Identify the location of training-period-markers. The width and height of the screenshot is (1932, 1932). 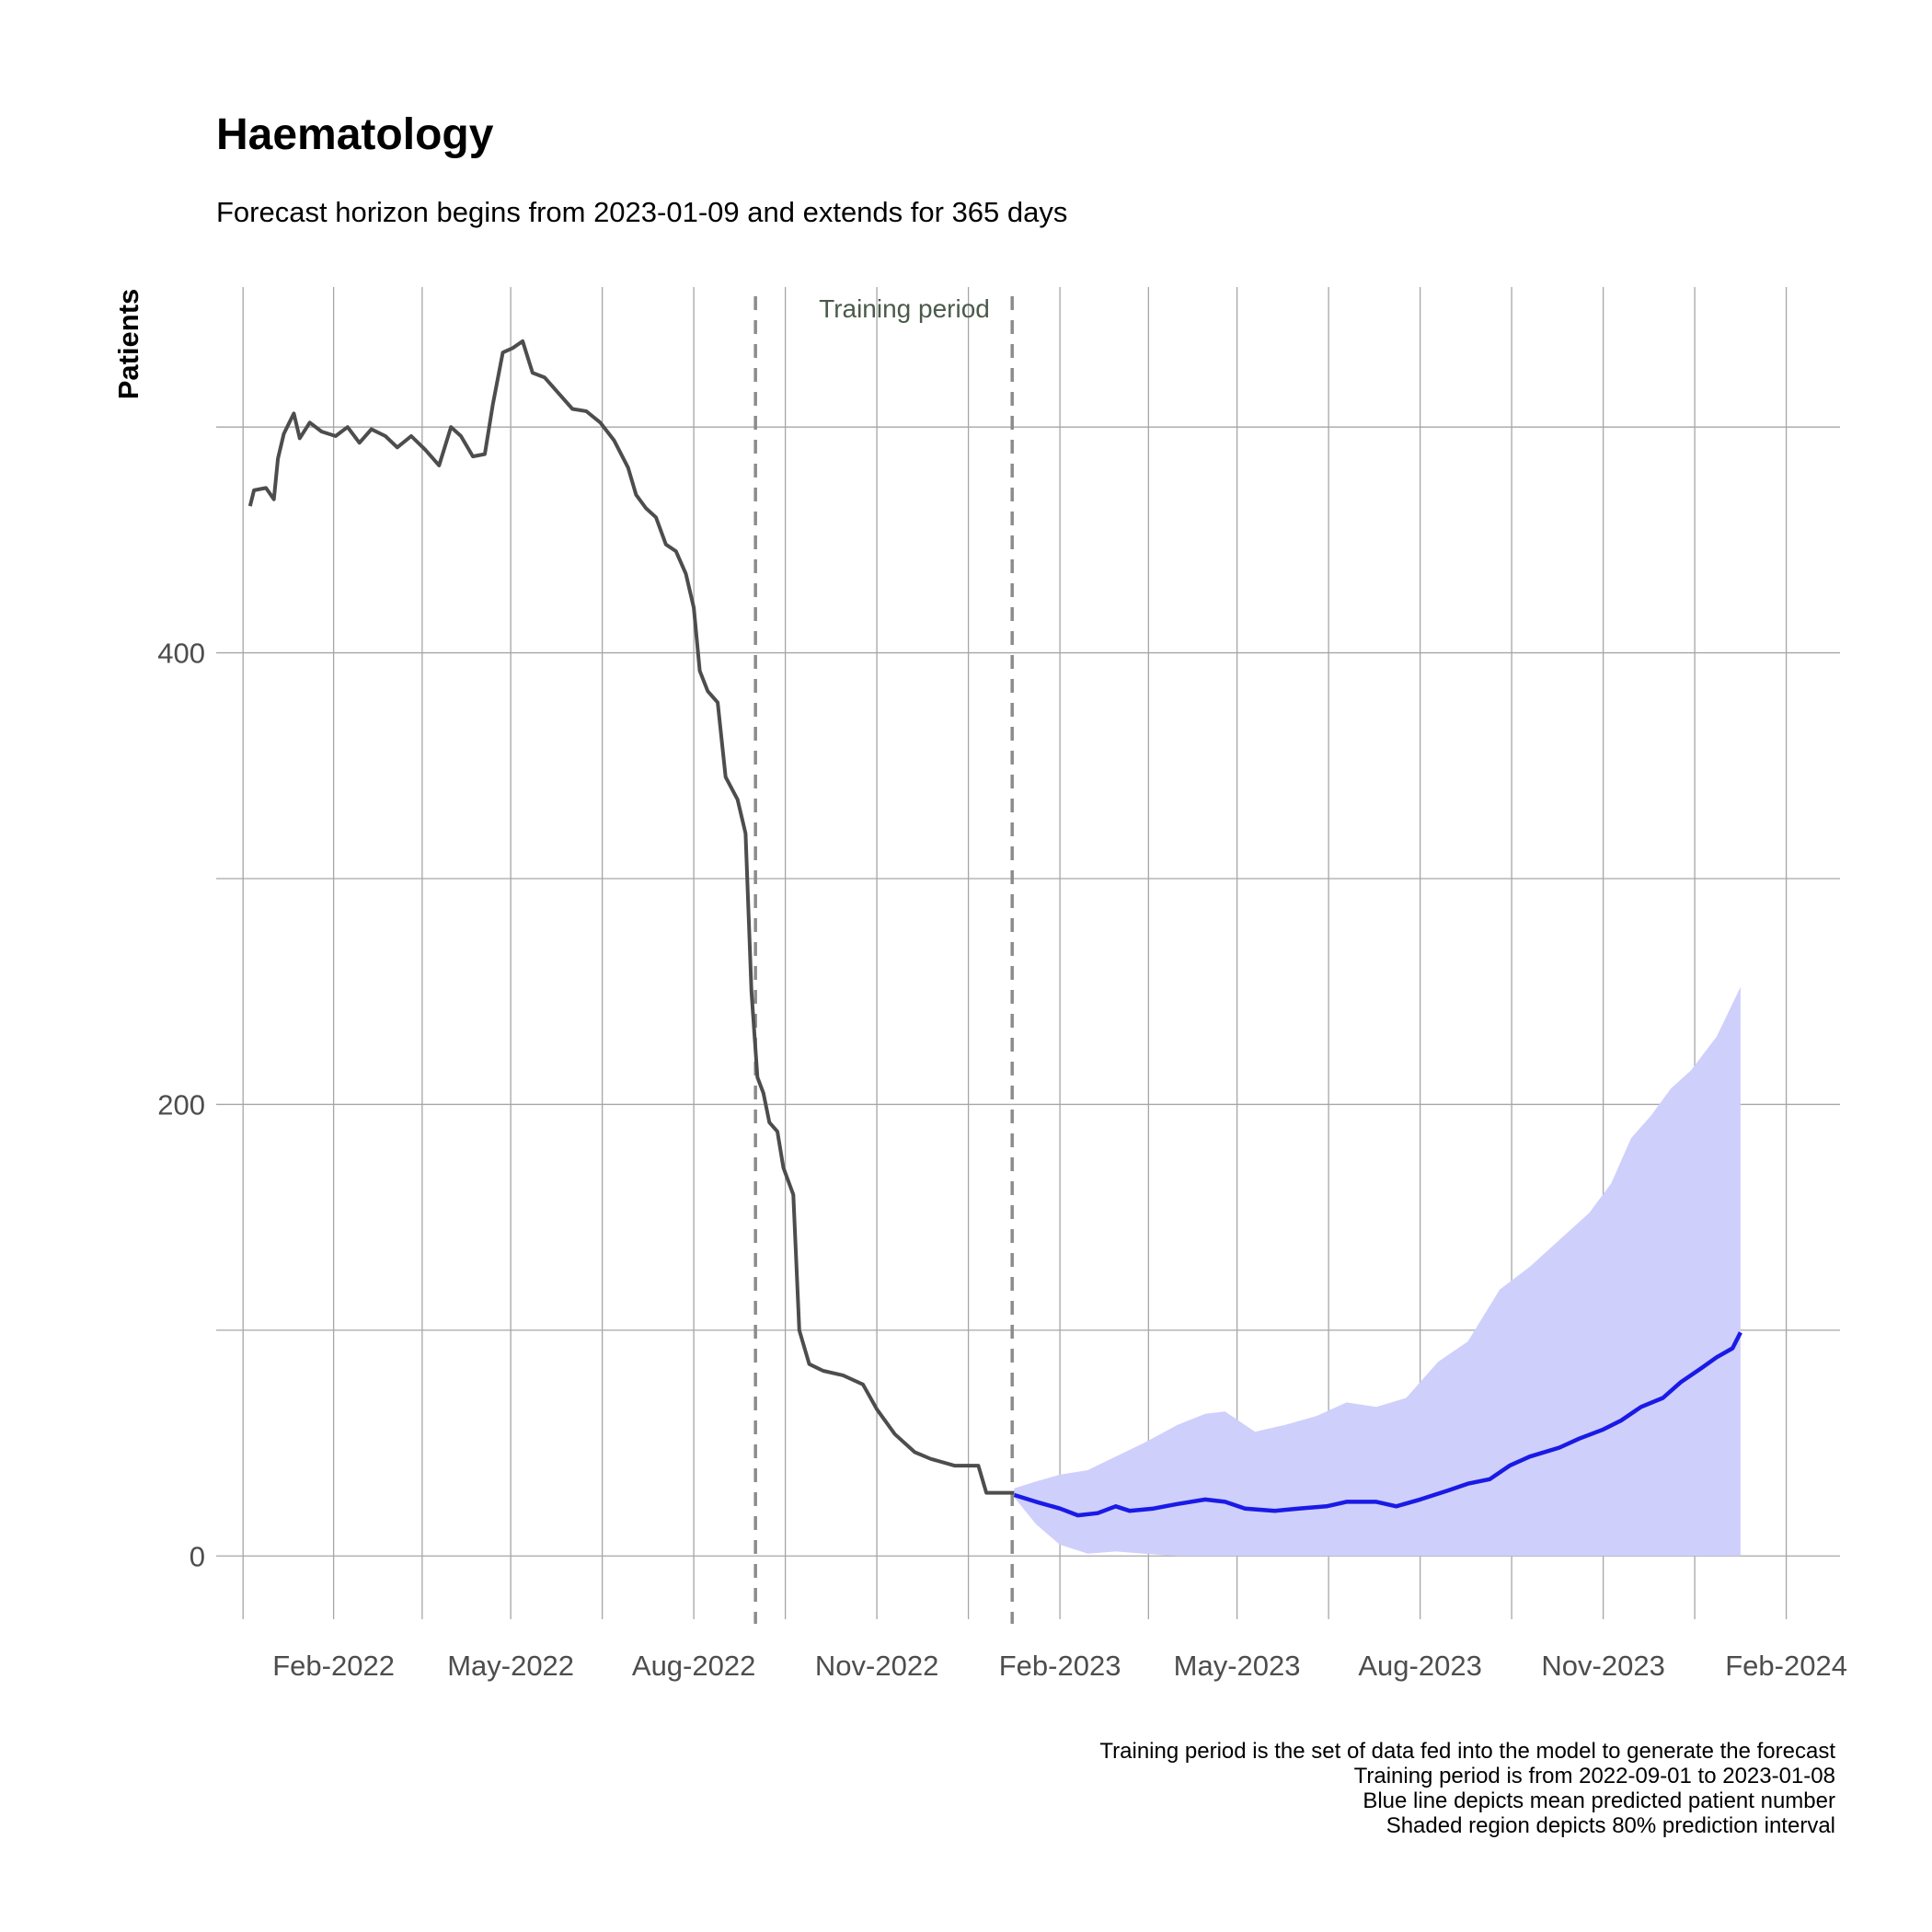
(883, 960).